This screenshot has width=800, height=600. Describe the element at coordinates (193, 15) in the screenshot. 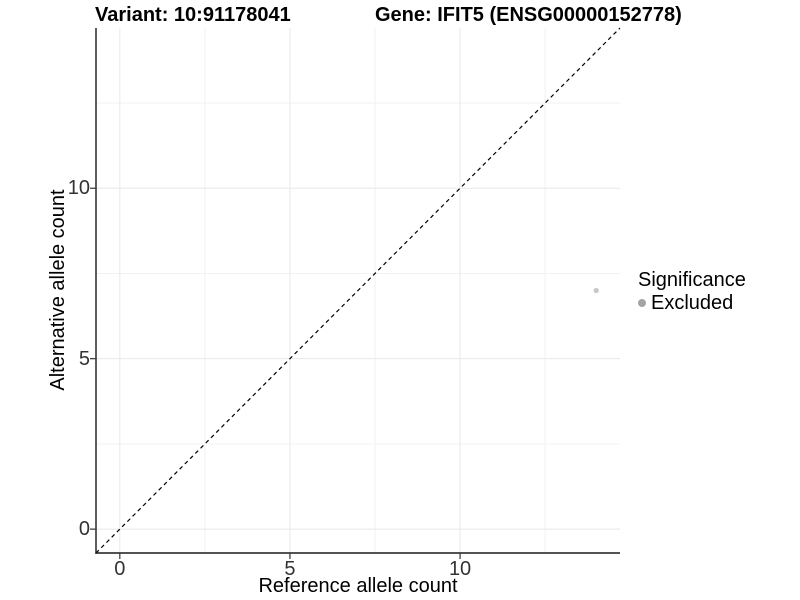

I see `plot-title-variant: Variant: 10:91178041` at that location.